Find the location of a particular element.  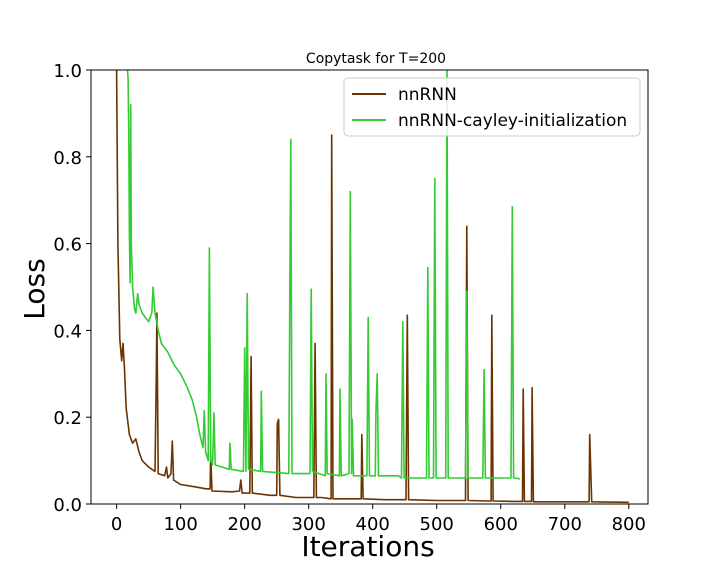

x-tick-label: 400 is located at coordinates (373, 524).